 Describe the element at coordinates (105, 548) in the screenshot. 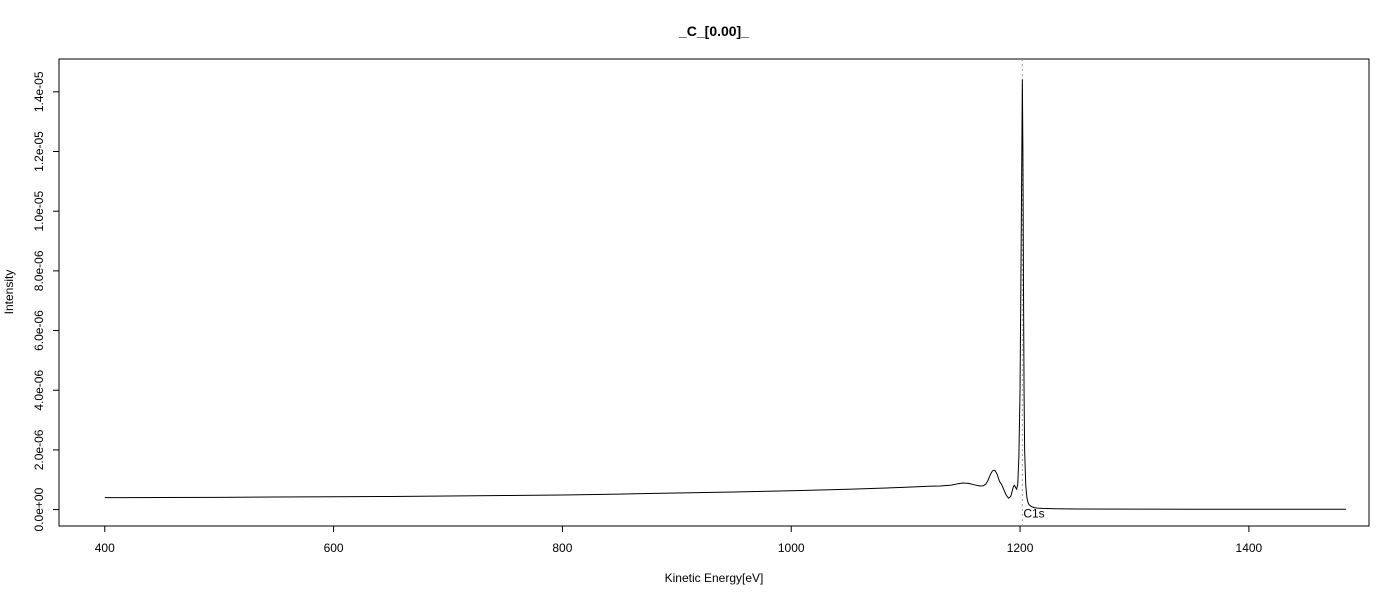

I see `x-tick-label: 400` at that location.